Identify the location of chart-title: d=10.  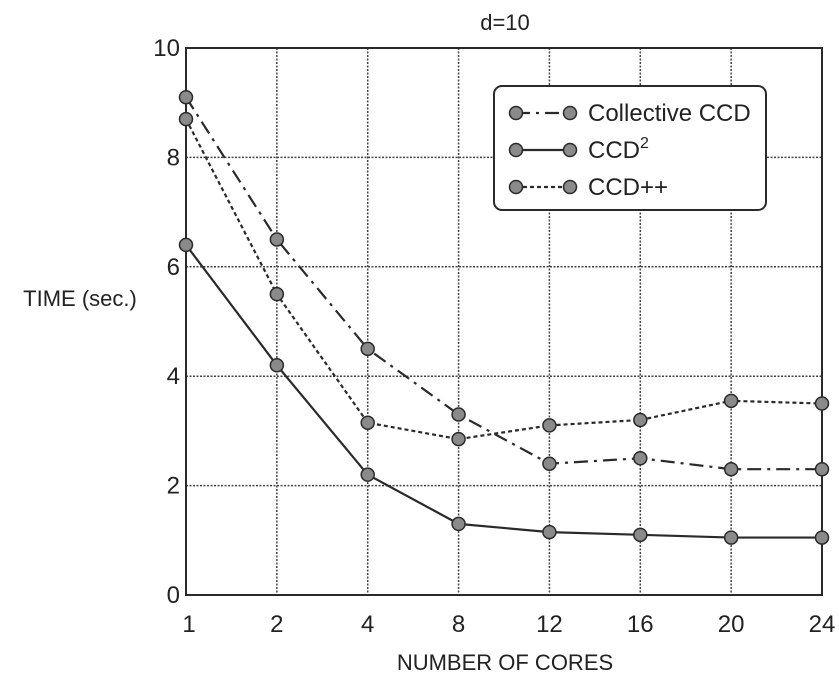
(505, 22).